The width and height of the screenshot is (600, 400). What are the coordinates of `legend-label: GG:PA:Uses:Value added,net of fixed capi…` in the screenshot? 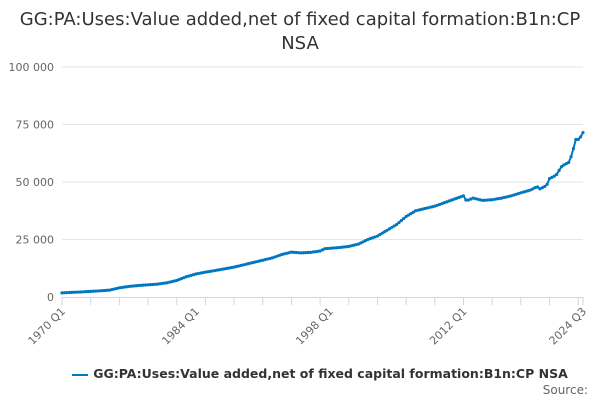 It's located at (330, 373).